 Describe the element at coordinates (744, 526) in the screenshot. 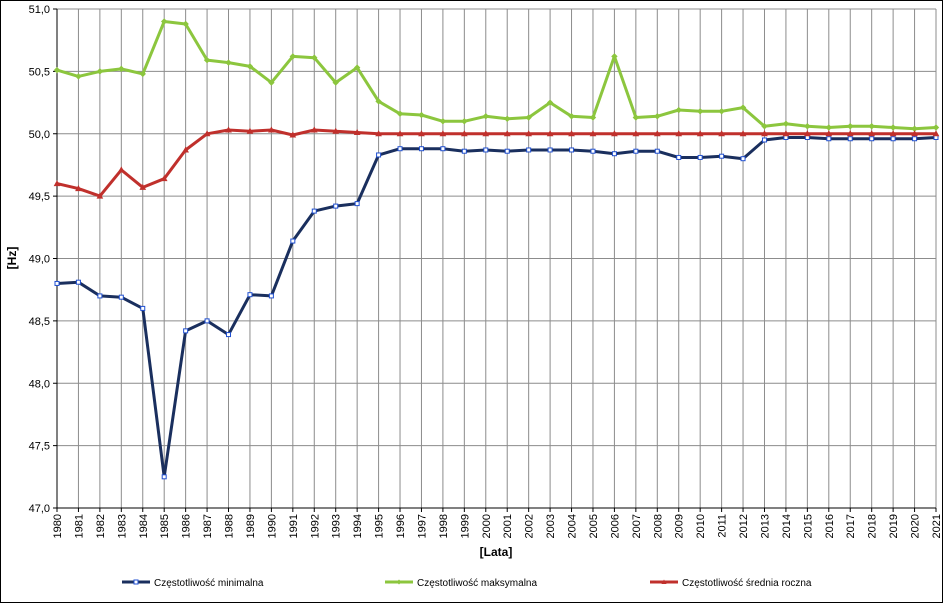

I see `x-tick-label: 2012` at that location.